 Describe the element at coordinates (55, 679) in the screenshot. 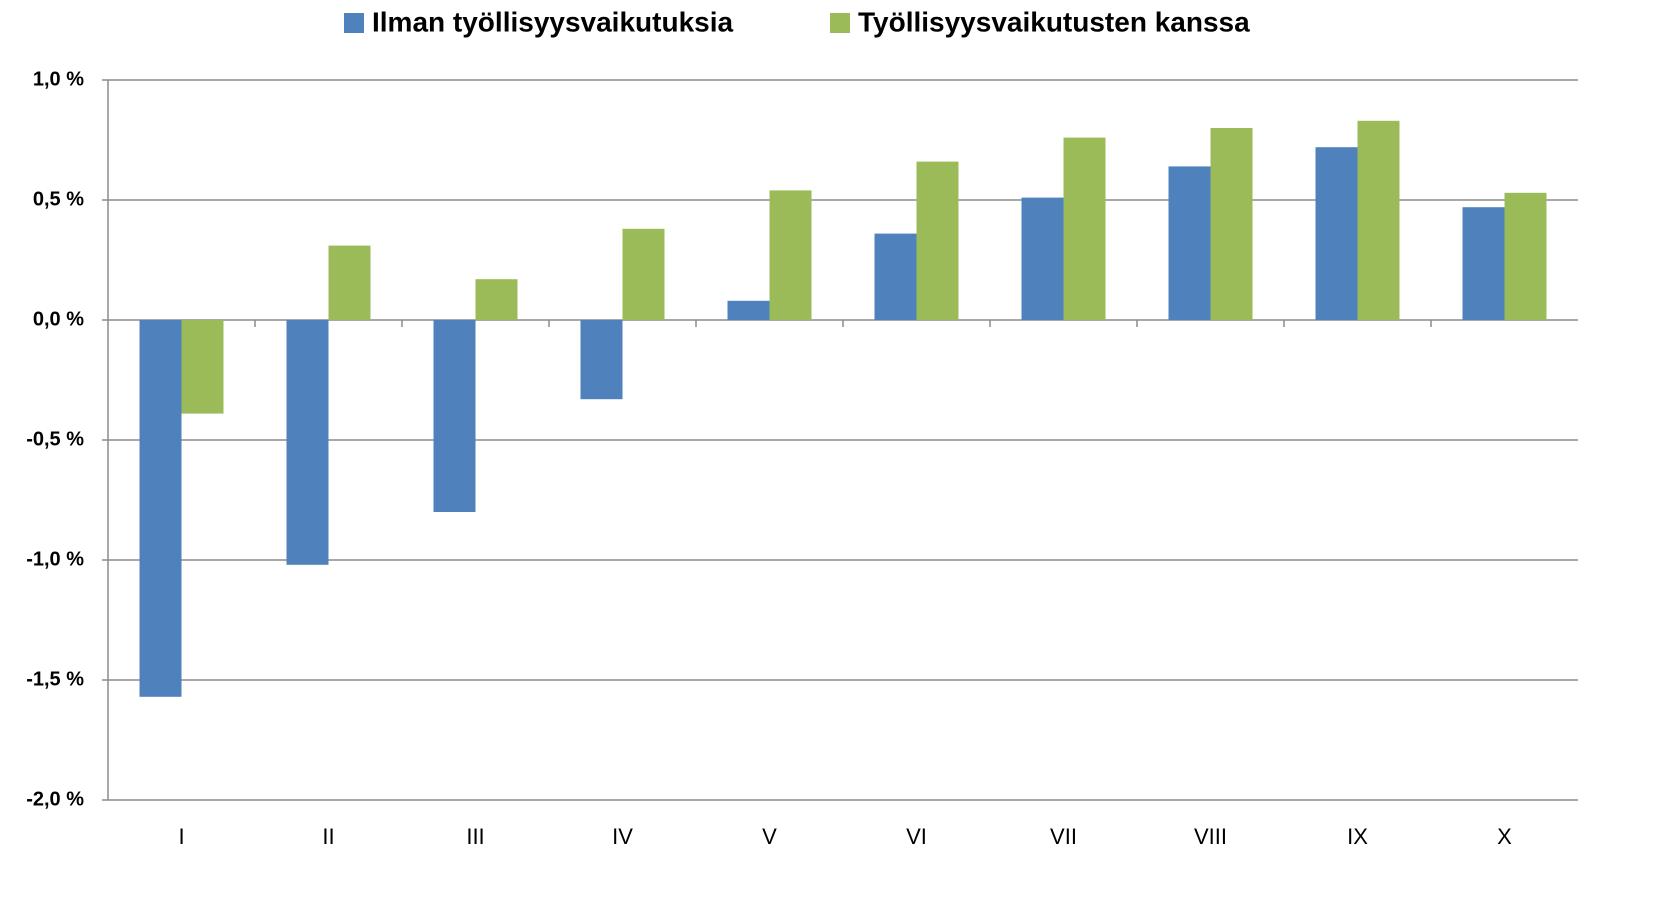

I see `y-tick-label: -1,5 %` at that location.